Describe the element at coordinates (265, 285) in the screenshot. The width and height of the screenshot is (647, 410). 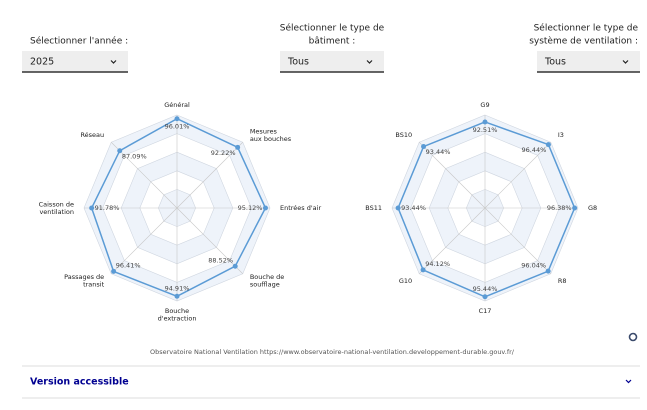
I see `axis-label: soufflage` at that location.